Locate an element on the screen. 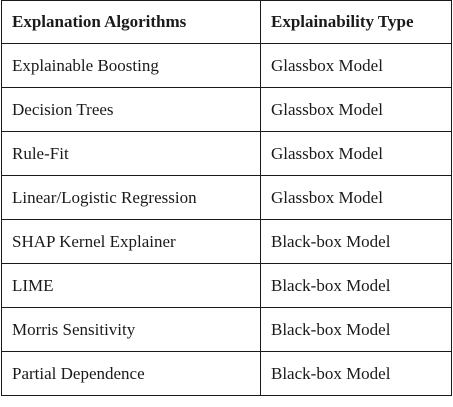  algorithm-cell: LIME is located at coordinates (131, 285).